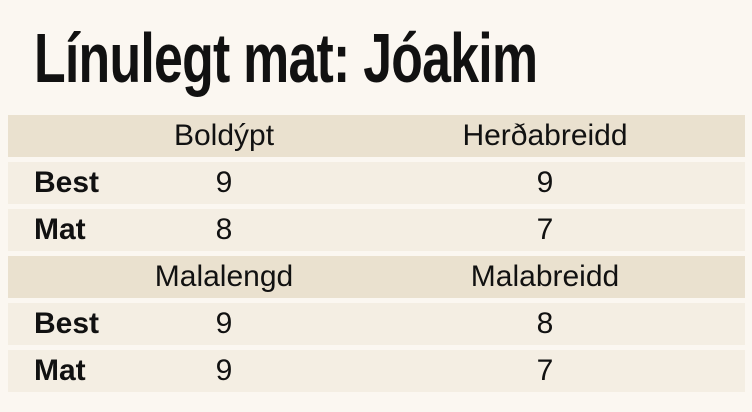 Image resolution: width=752 pixels, height=412 pixels. I want to click on column-header: Boldýpt, so click(224, 135).